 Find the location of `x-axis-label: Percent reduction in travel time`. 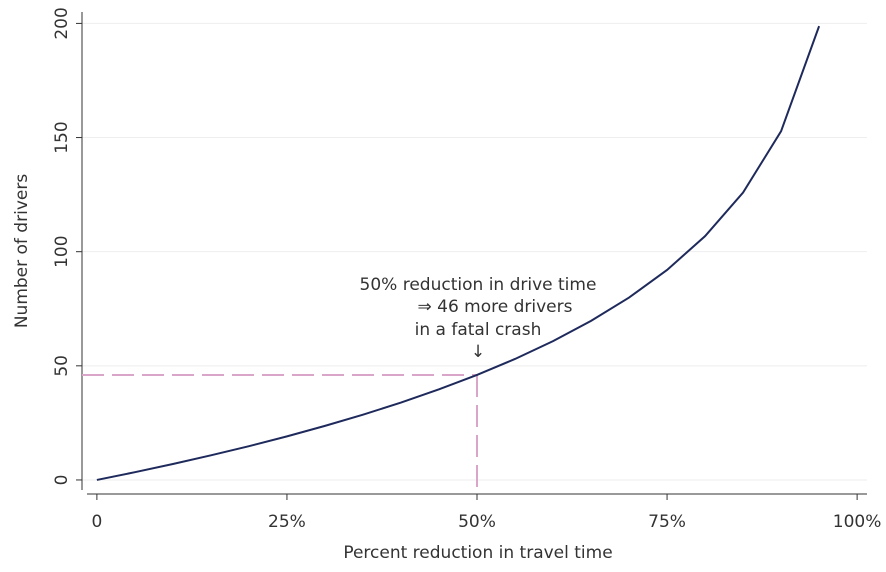

x-axis-label: Percent reduction in travel time is located at coordinates (477, 553).